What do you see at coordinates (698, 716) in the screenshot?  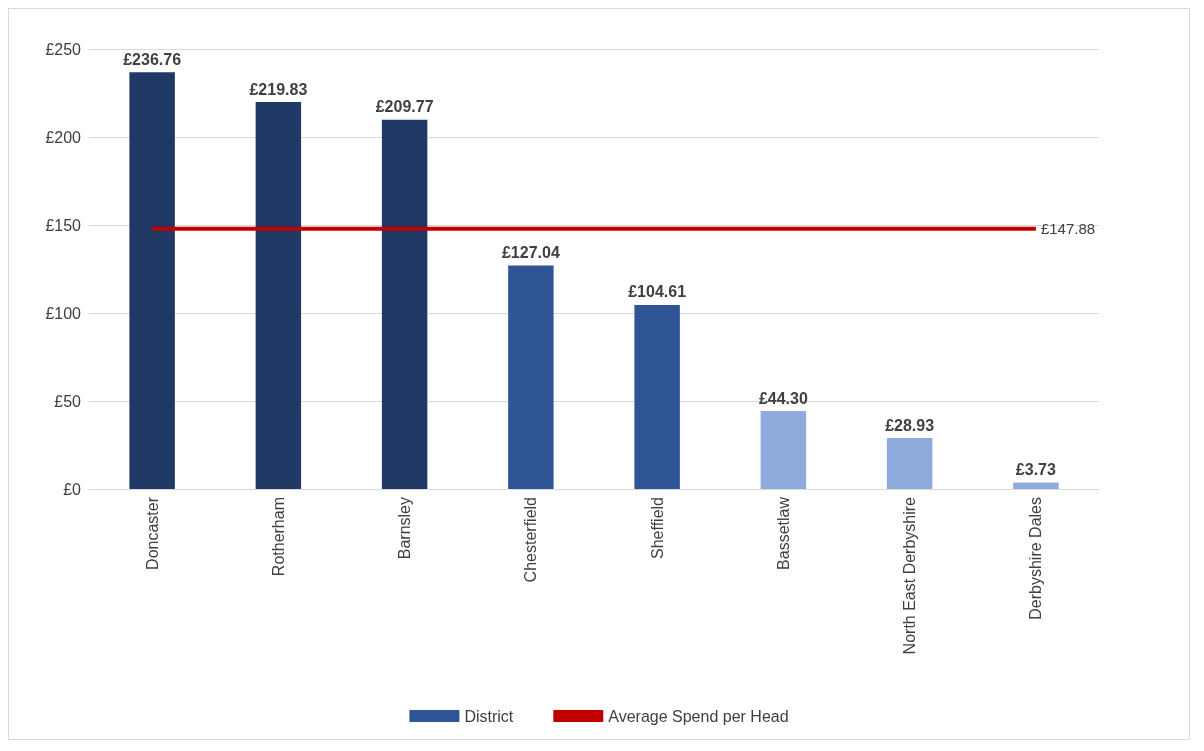 I see `legend-label: Average Spend per Head` at bounding box center [698, 716].